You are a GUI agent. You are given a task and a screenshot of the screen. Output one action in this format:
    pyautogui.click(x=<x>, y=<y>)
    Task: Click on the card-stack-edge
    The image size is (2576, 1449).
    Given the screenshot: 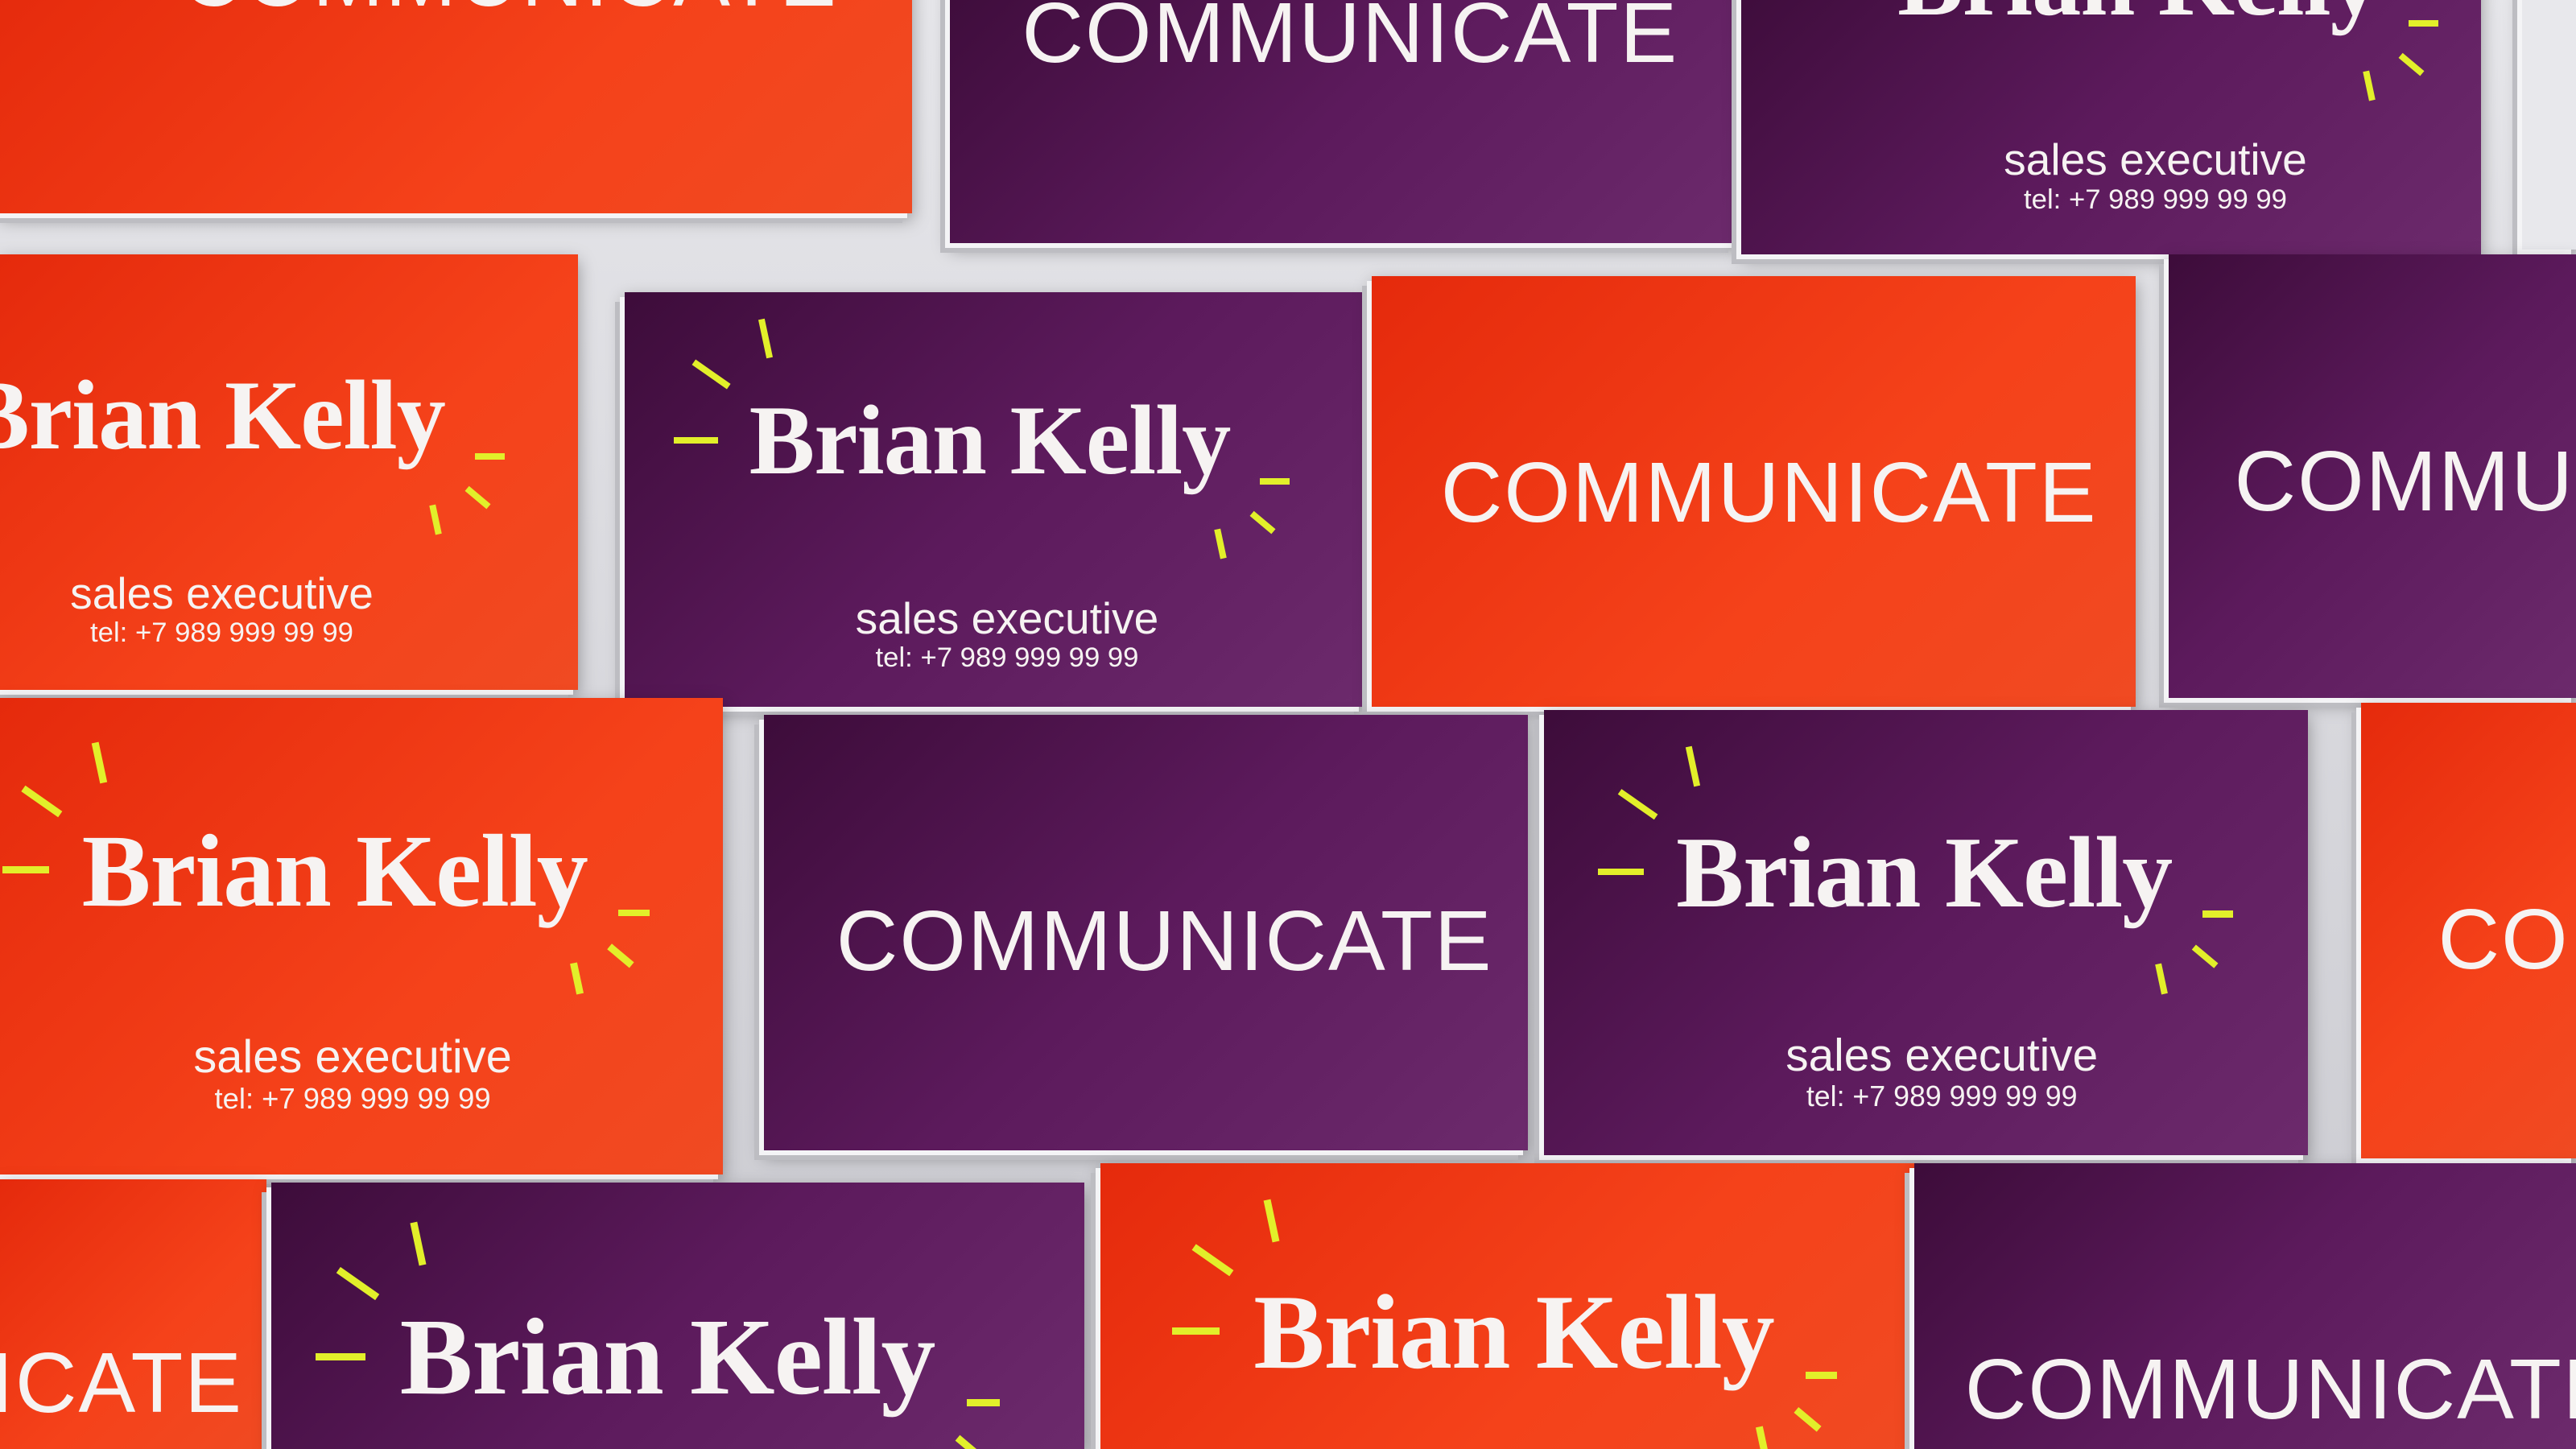 What is the action you would take?
    pyautogui.click(x=2548, y=125)
    